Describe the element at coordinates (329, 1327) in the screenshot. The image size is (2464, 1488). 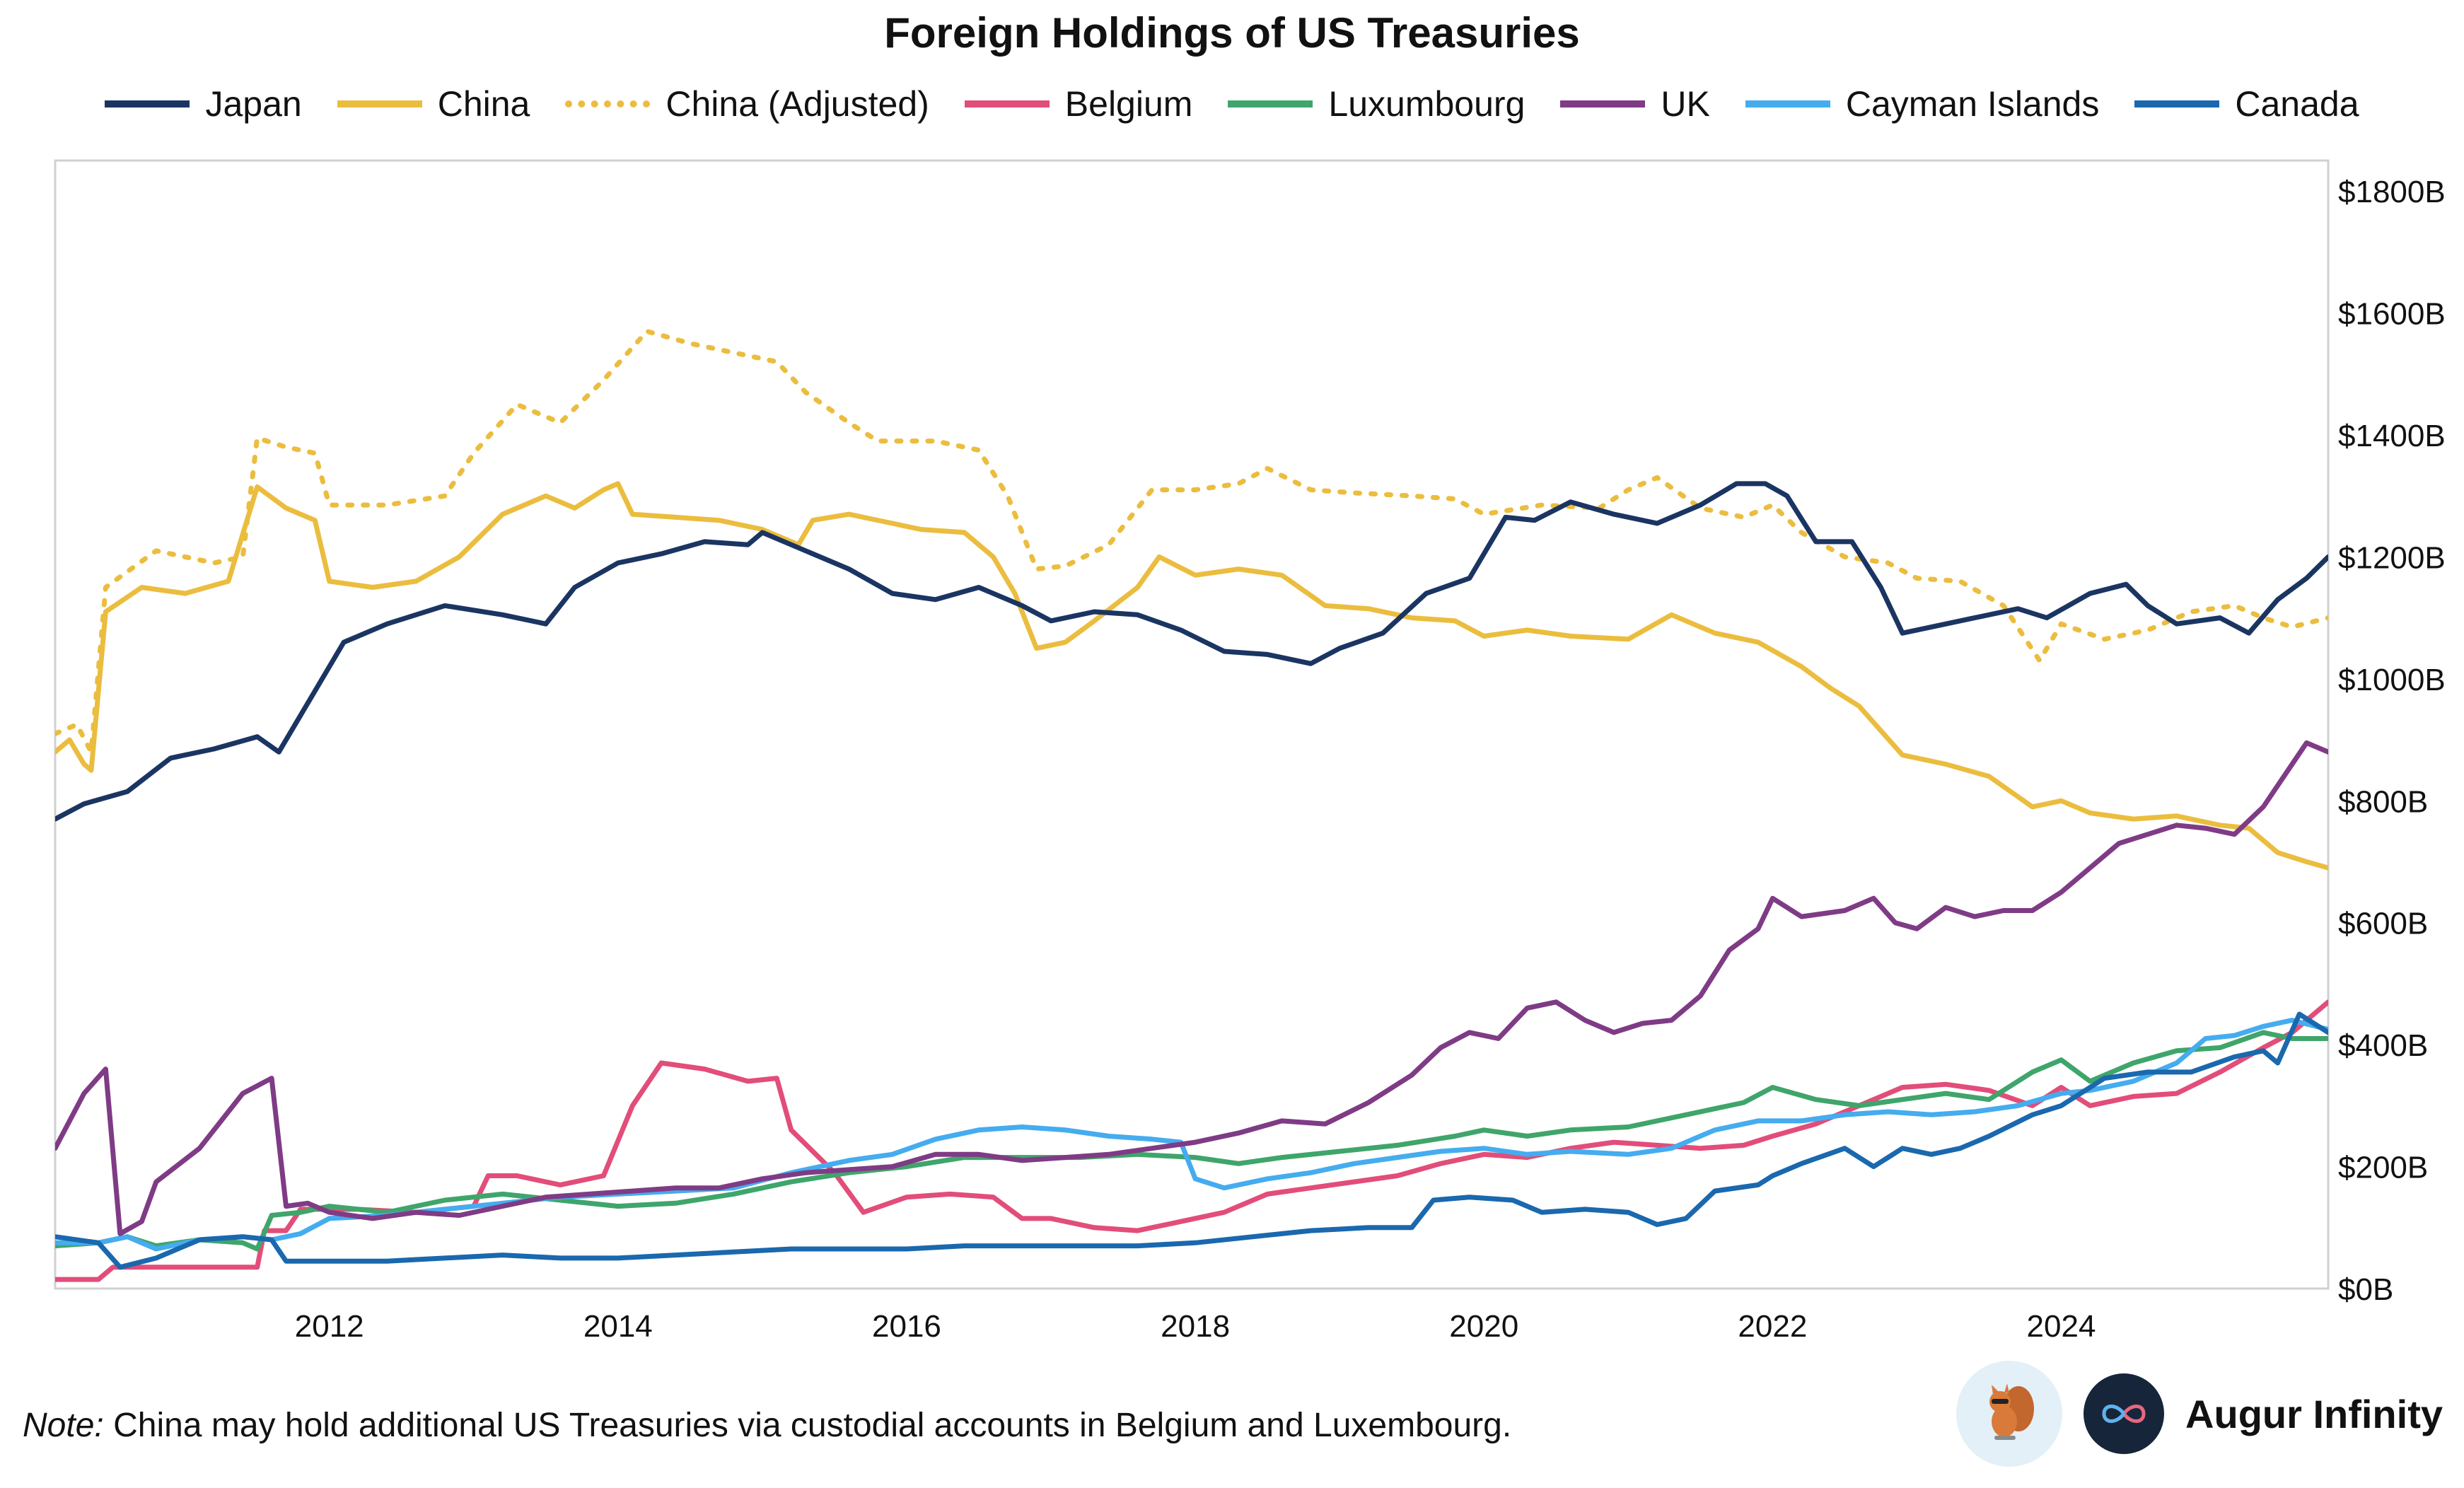
I see `x-tick-label: 2012` at that location.